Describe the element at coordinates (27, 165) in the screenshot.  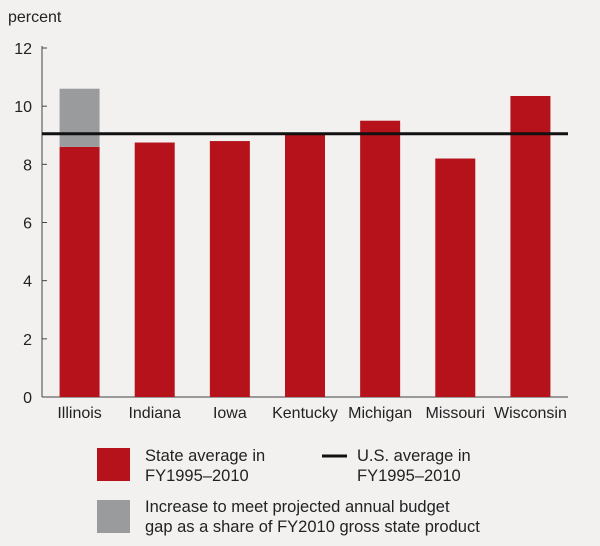
I see `y-tick-label: 8` at that location.